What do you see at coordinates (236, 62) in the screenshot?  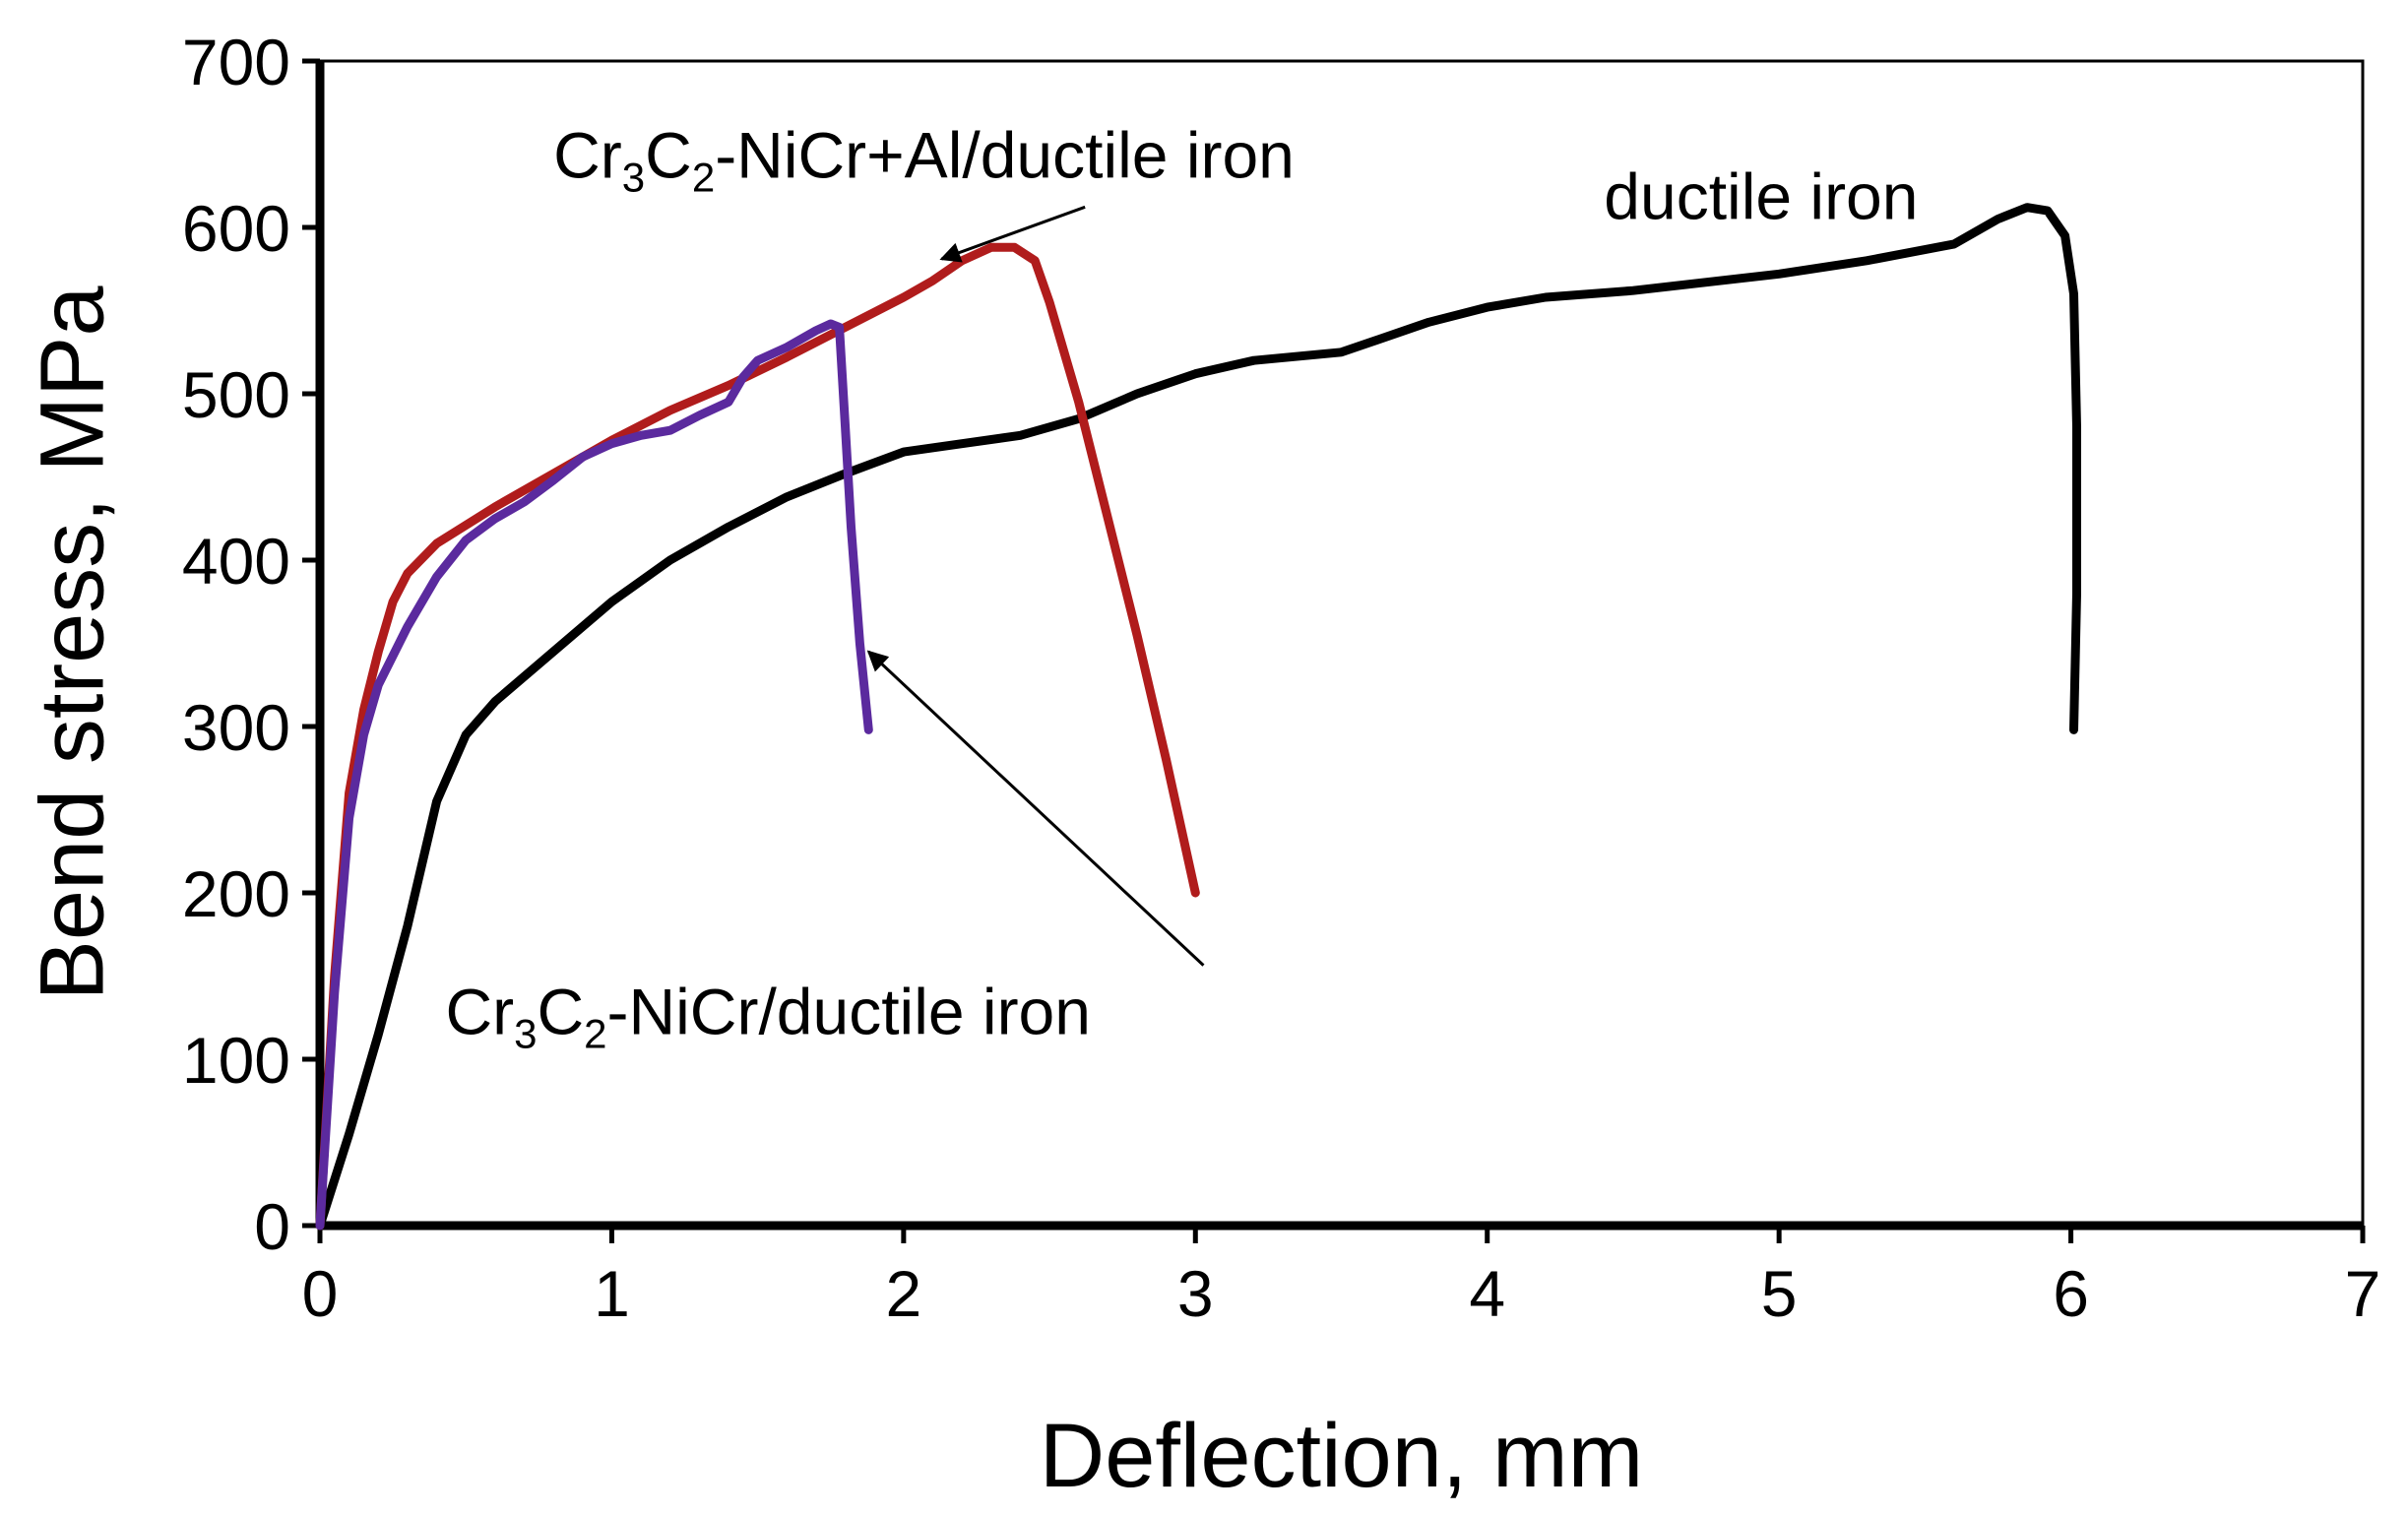 I see `y-tick-label: 700` at bounding box center [236, 62].